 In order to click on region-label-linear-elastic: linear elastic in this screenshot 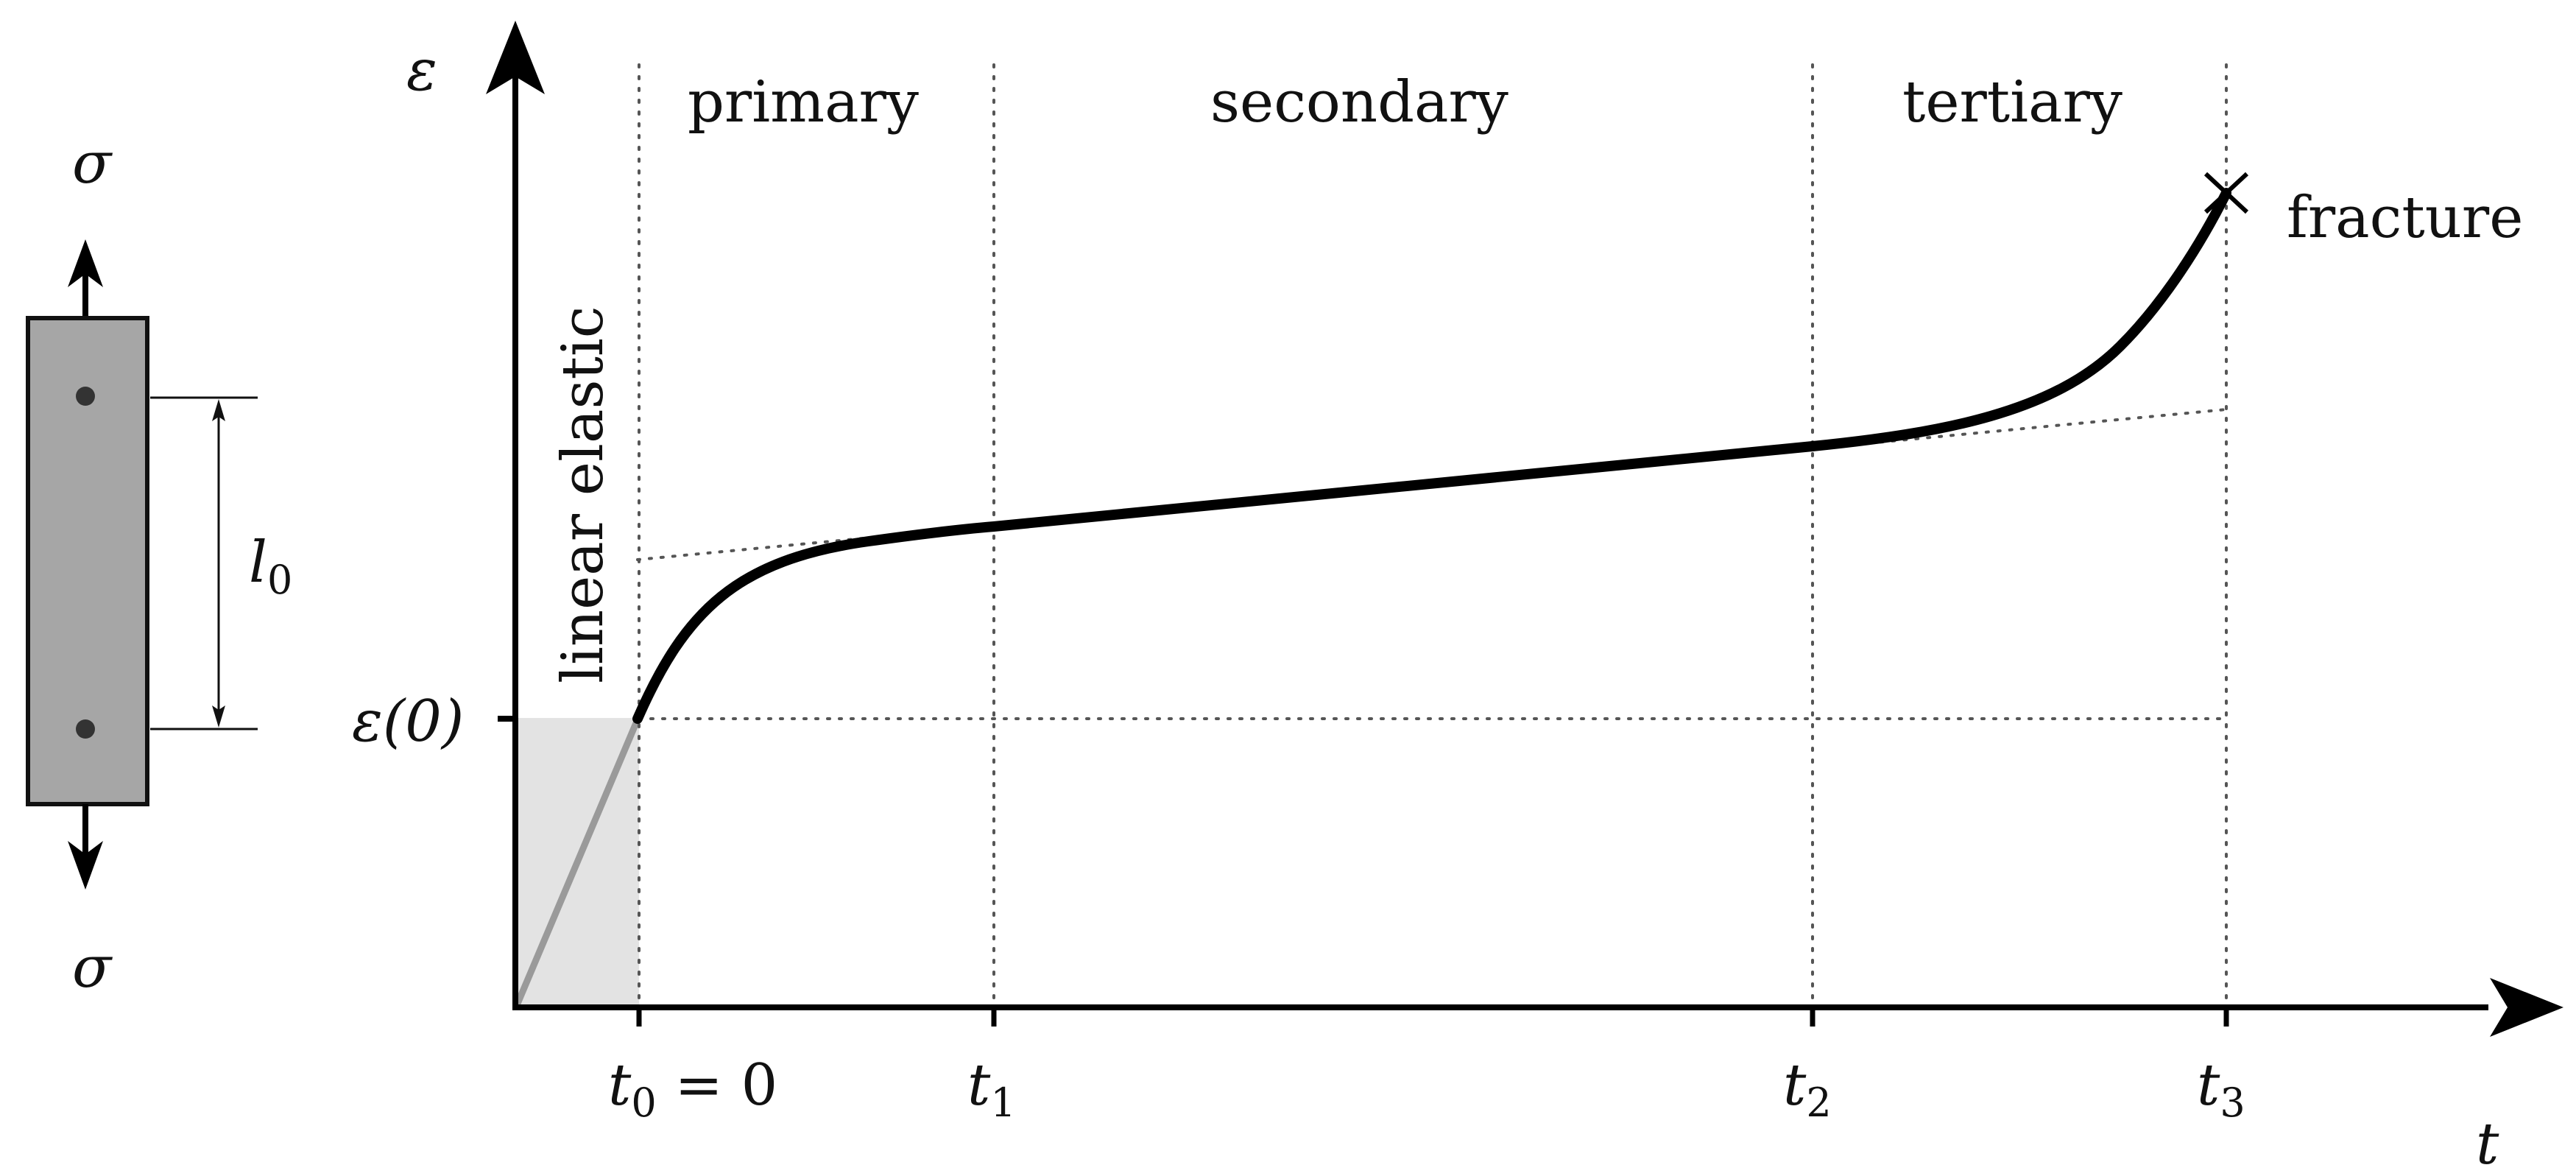, I will do `click(583, 494)`.